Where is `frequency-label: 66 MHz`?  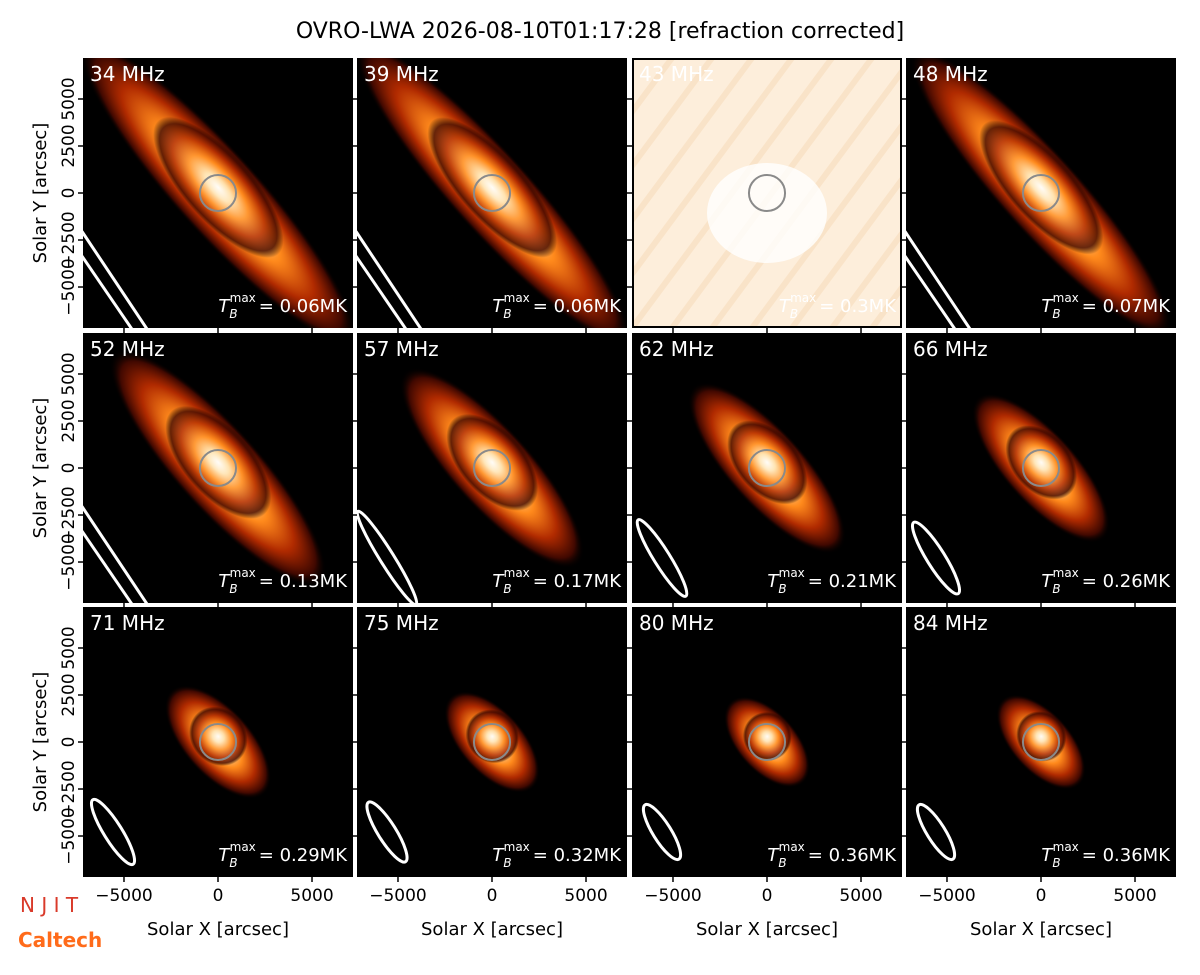
frequency-label: 66 MHz is located at coordinates (950, 349).